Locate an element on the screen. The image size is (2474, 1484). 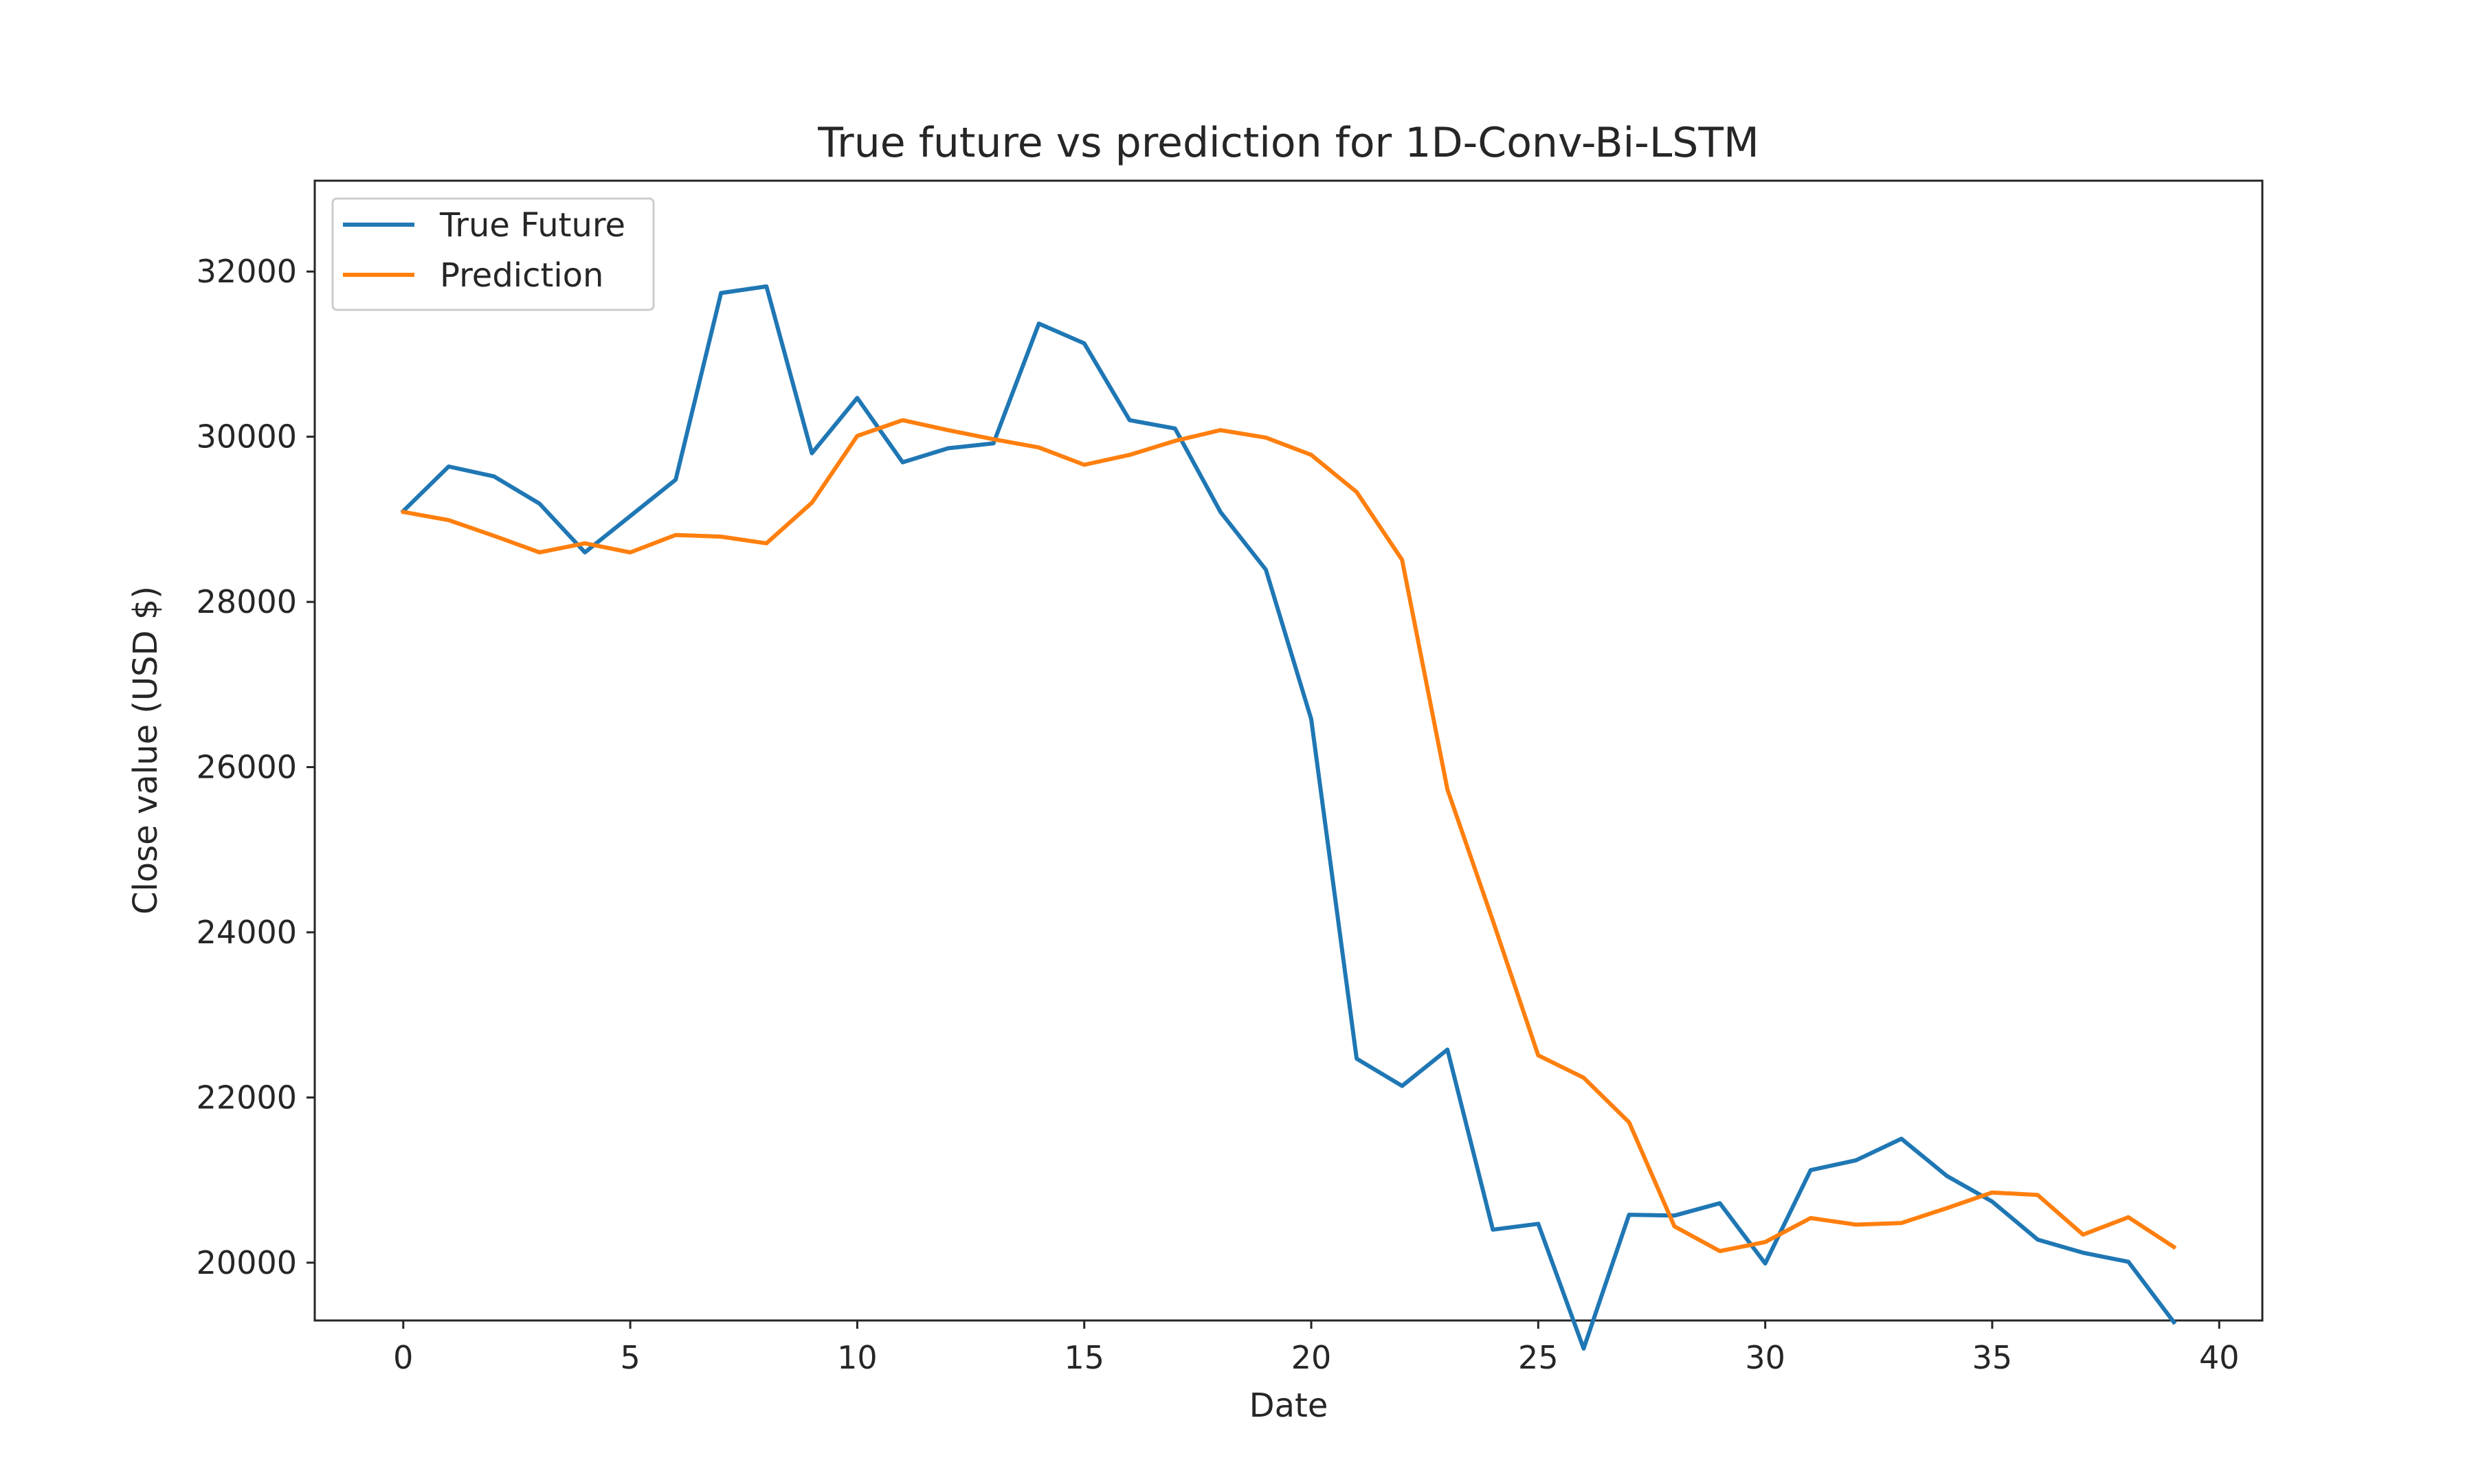
y-tick-label: 24000 is located at coordinates (247, 932).